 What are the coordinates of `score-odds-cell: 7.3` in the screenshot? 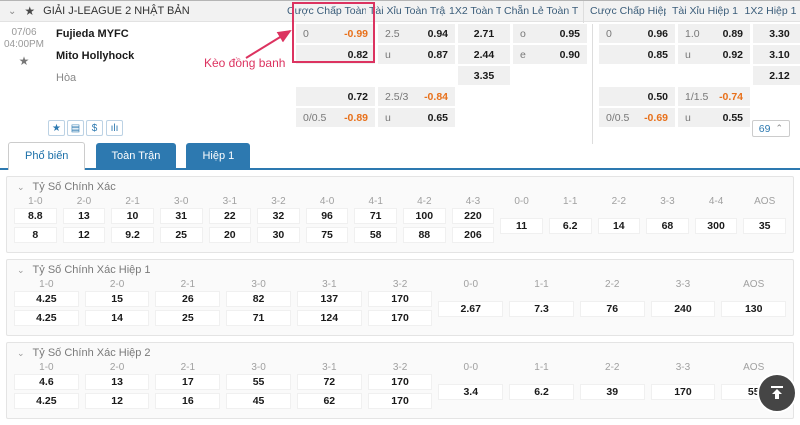 It's located at (541, 308).